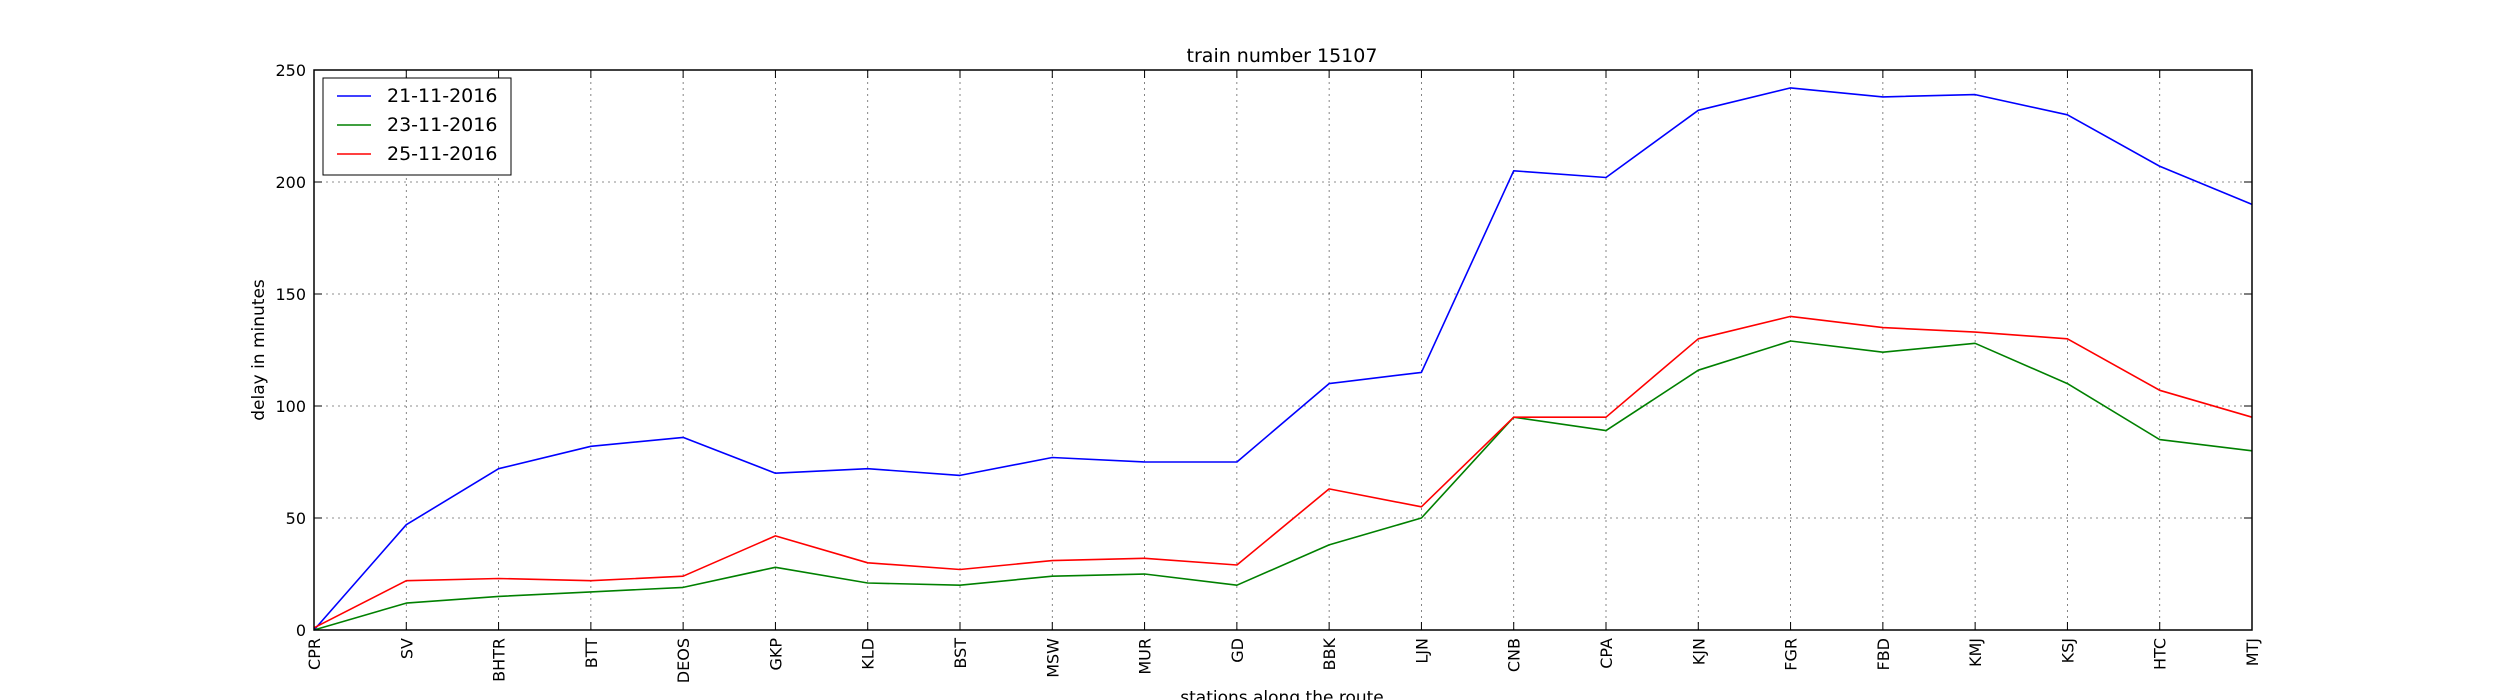  Describe the element at coordinates (259, 350) in the screenshot. I see `y-axis-label: delay in minutes` at that location.